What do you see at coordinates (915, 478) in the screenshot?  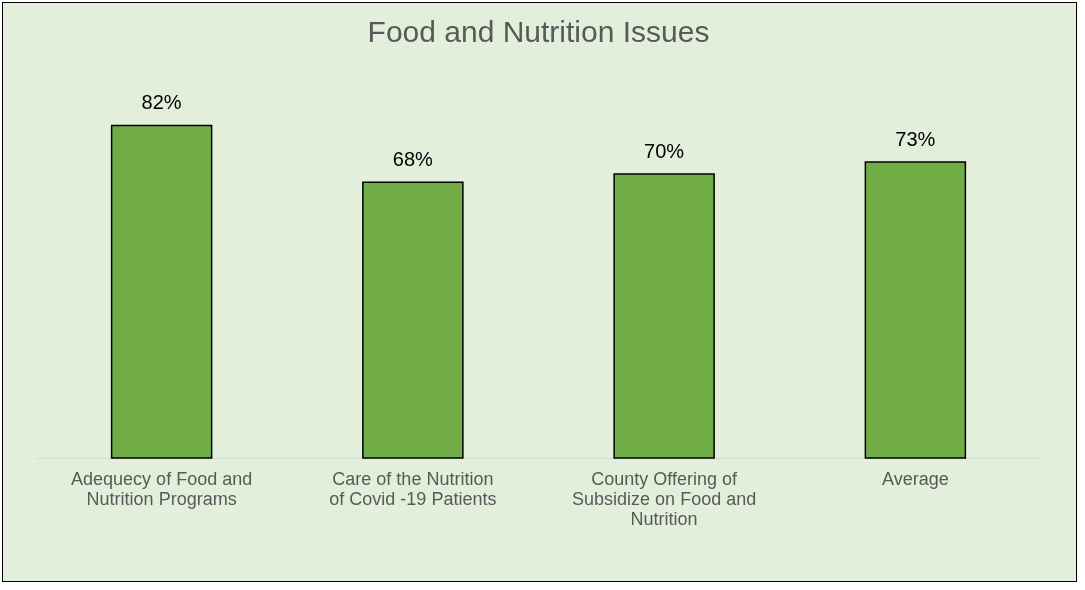 I see `x-tick-label: Average` at bounding box center [915, 478].